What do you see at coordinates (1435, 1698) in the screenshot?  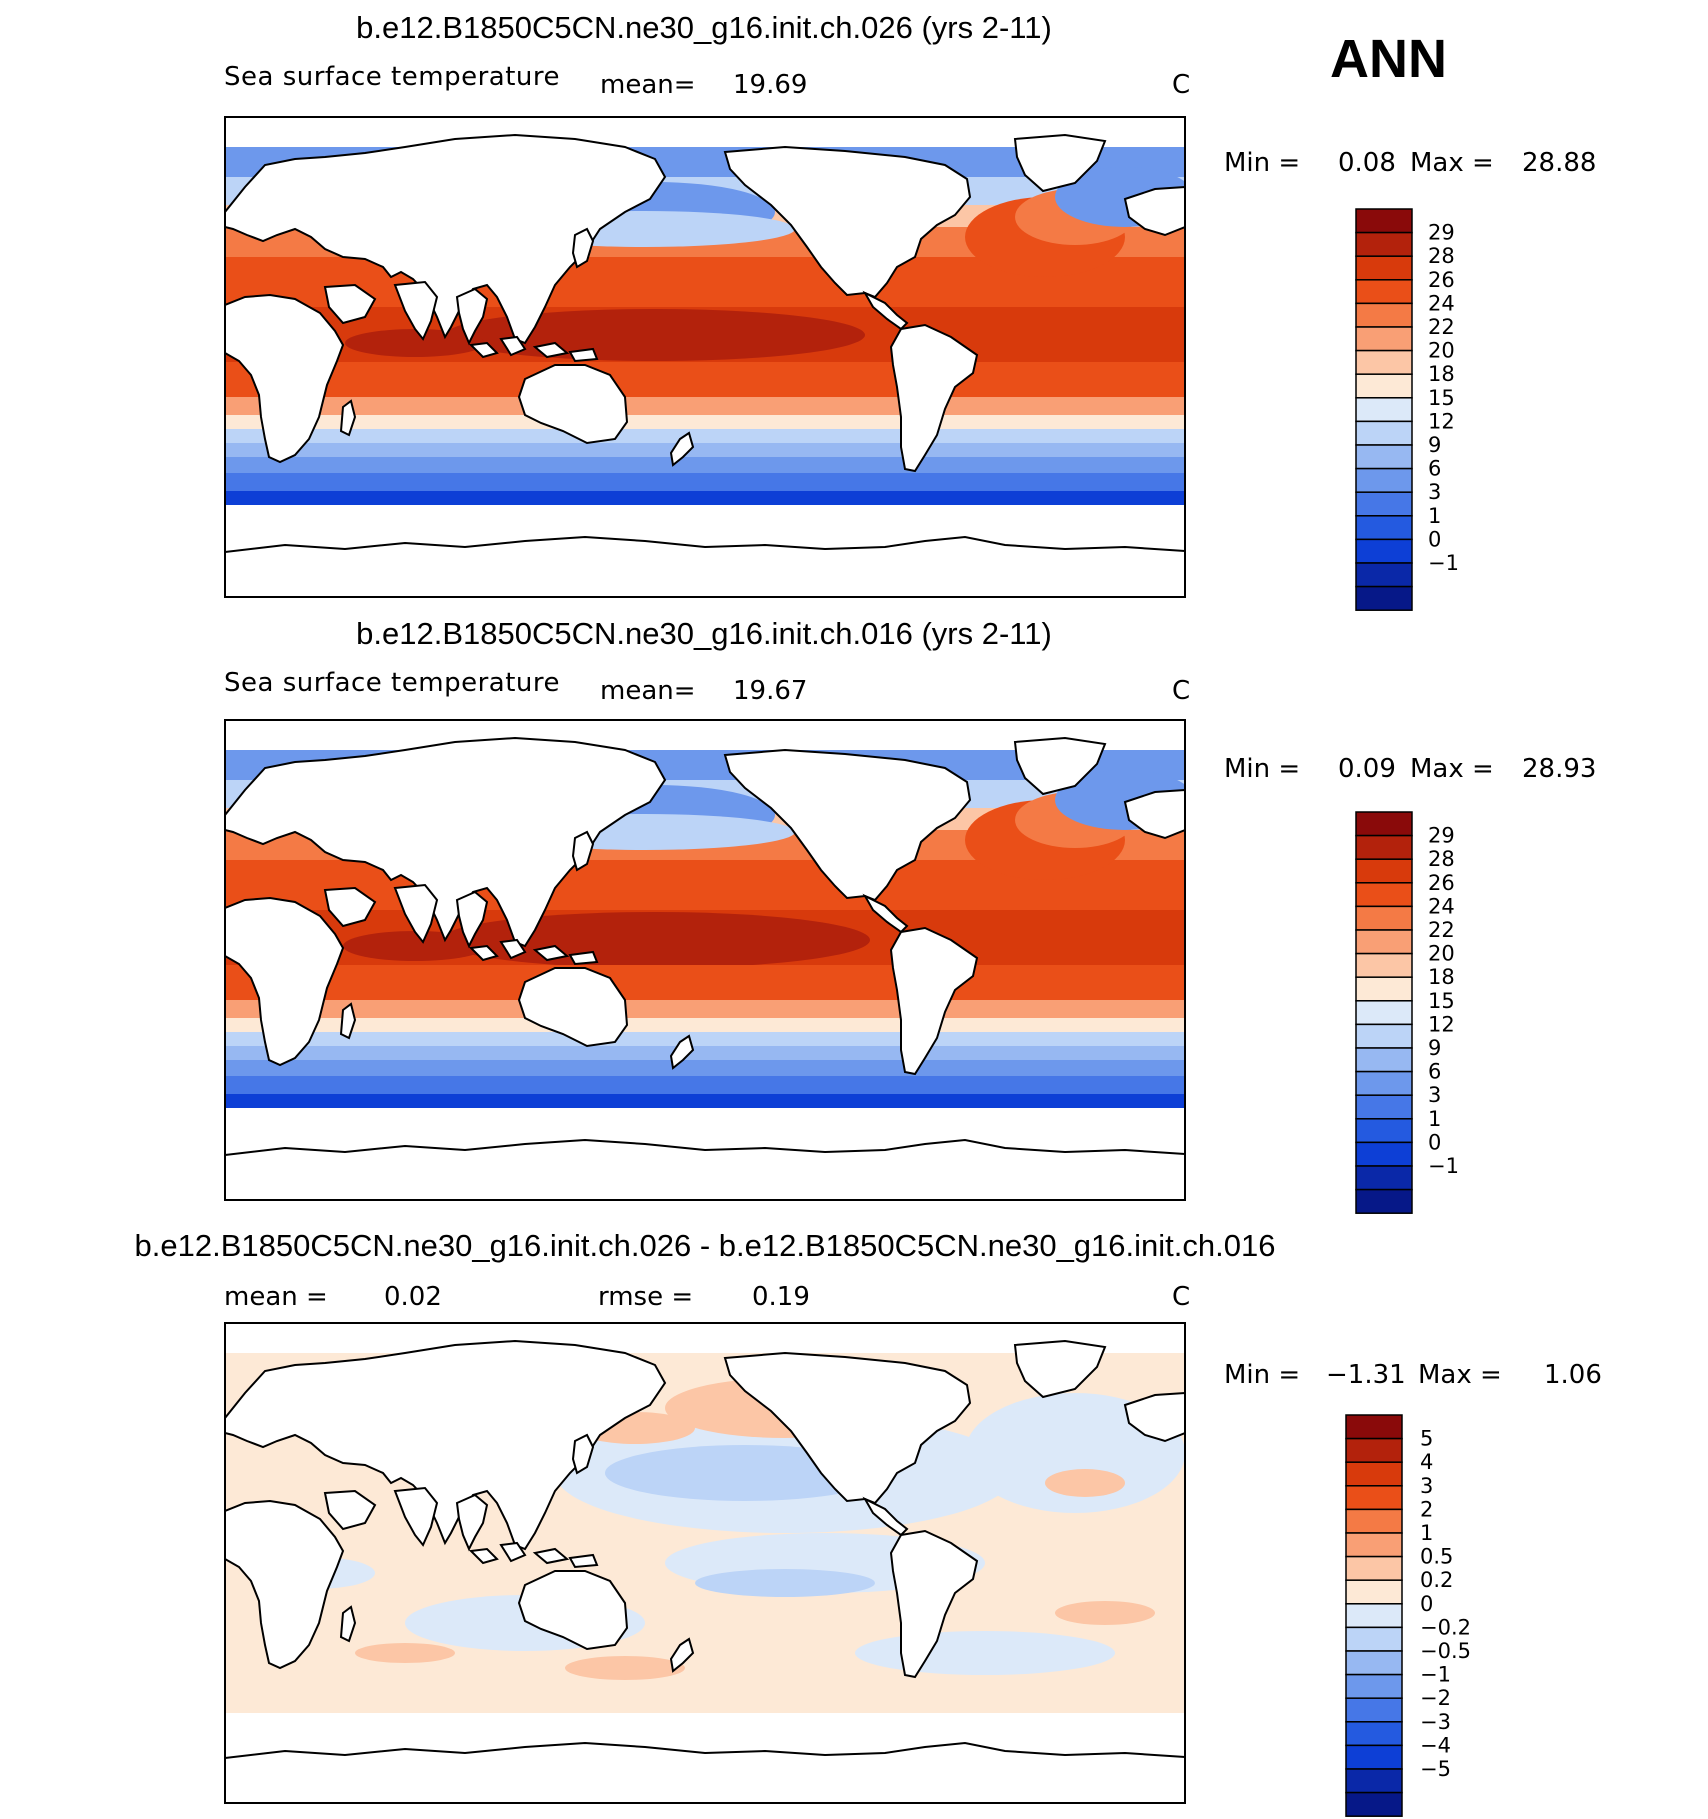 I see `colorbar-3-label-11: −2` at bounding box center [1435, 1698].